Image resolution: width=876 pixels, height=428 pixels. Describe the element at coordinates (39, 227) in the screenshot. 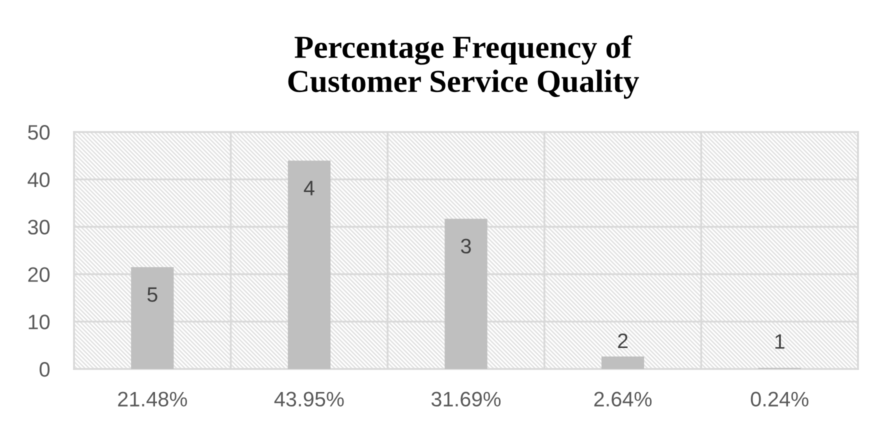

I see `y-tick-label: 30` at that location.